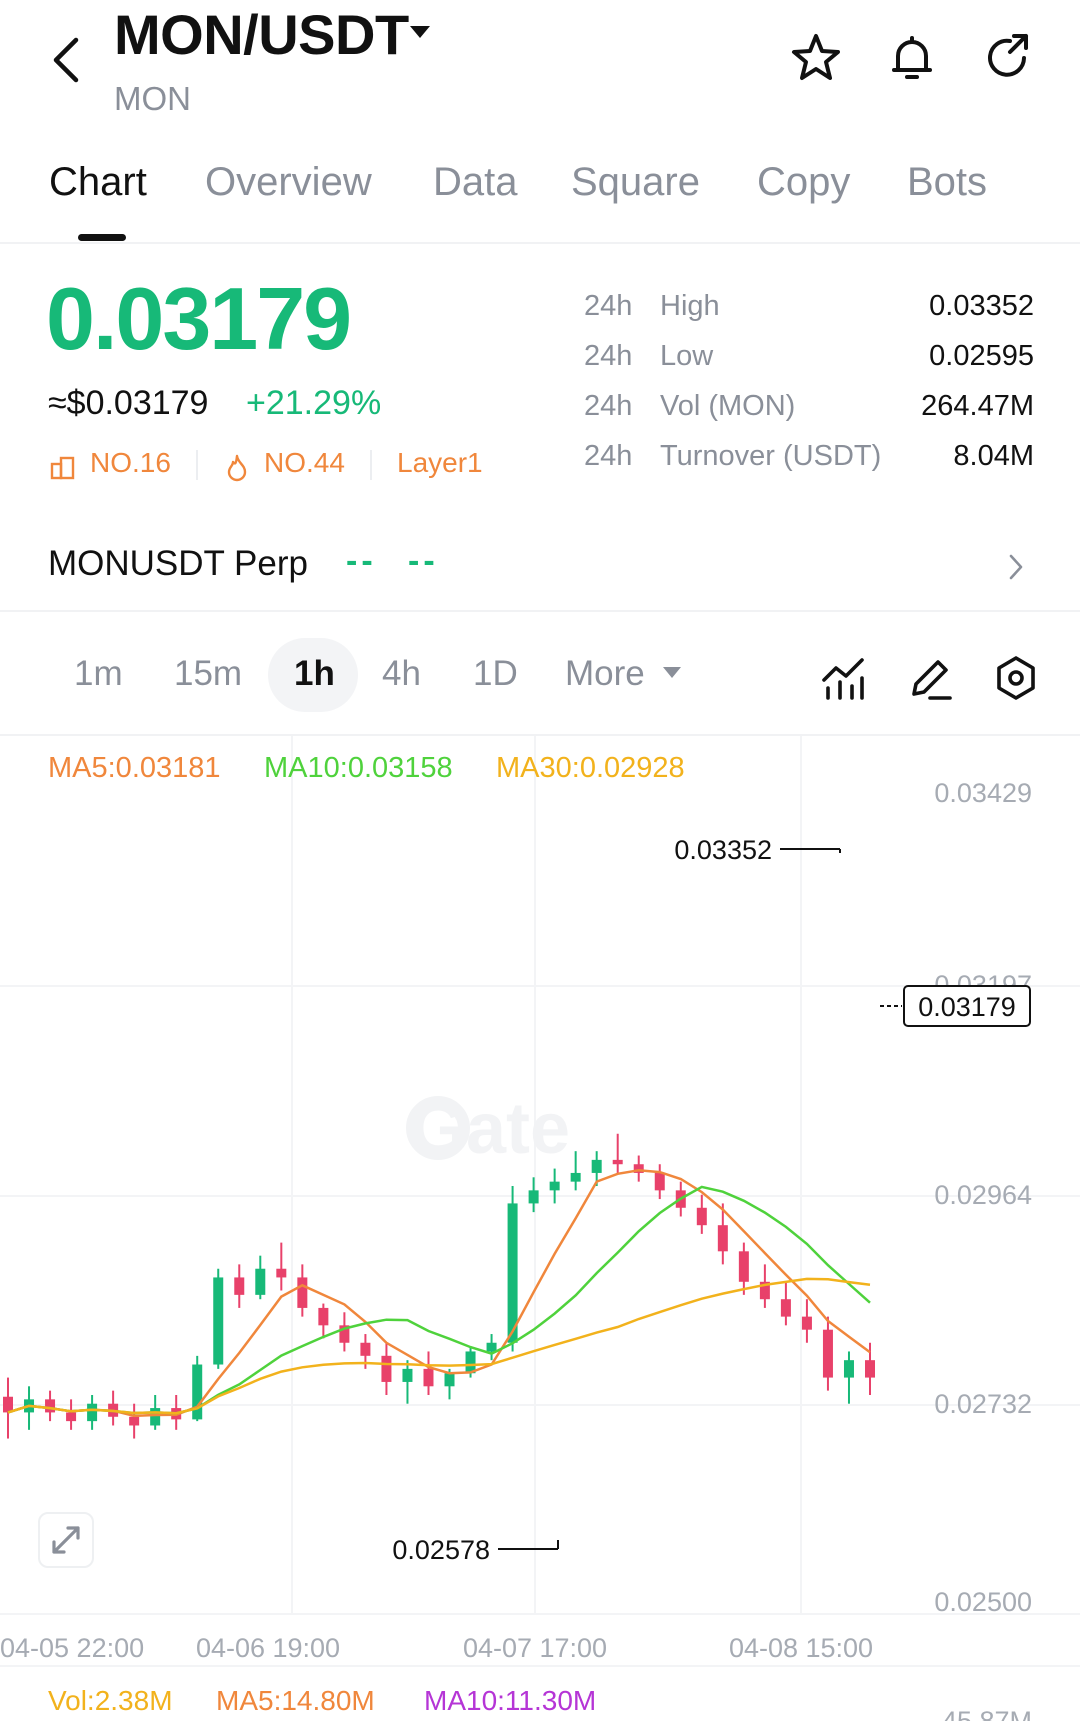 Image resolution: width=1080 pixels, height=1721 pixels. What do you see at coordinates (1016, 567) in the screenshot?
I see `chevron-right-icon` at bounding box center [1016, 567].